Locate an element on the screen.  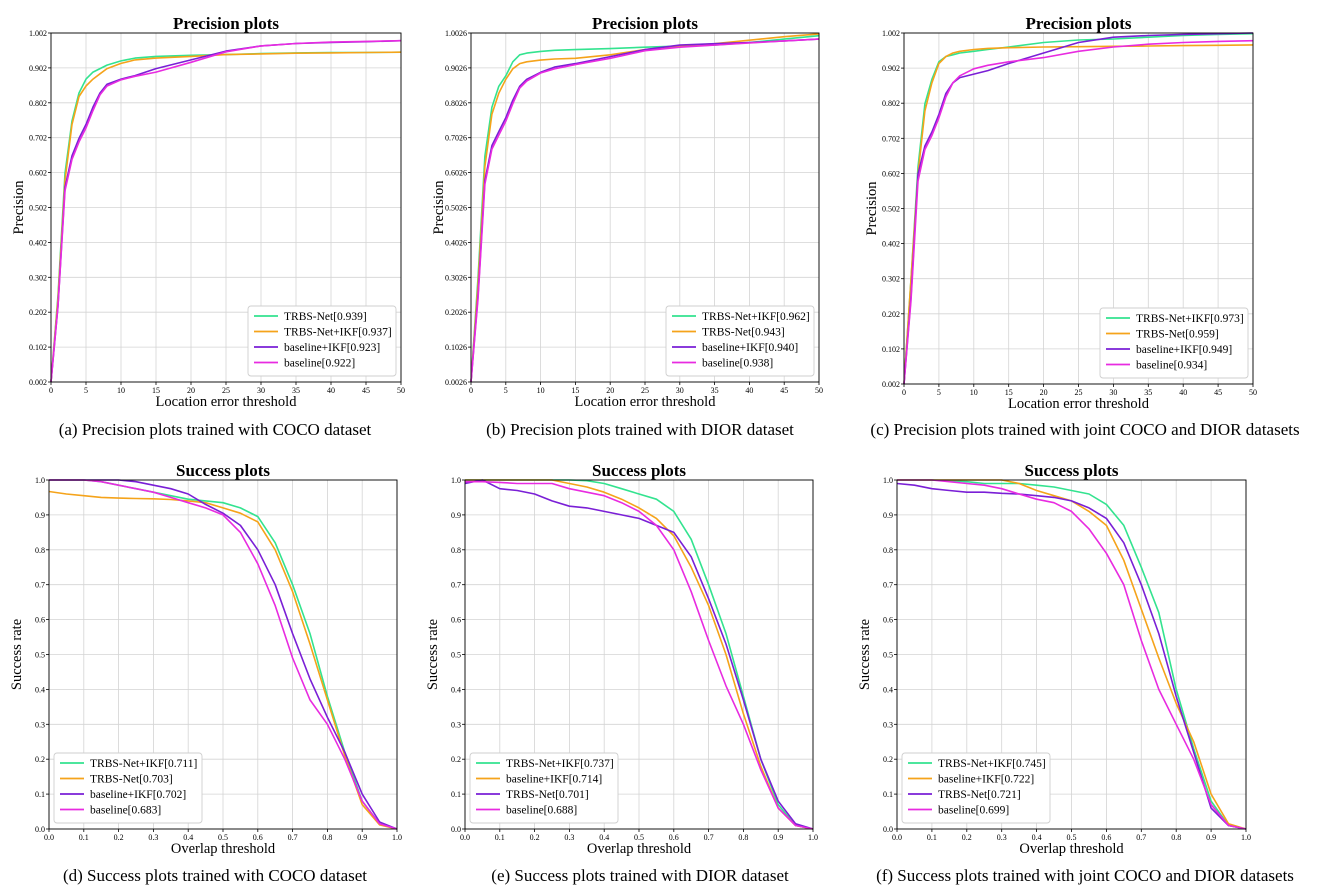
x-axis-label: Location error threshold is located at coordinates (646, 402).